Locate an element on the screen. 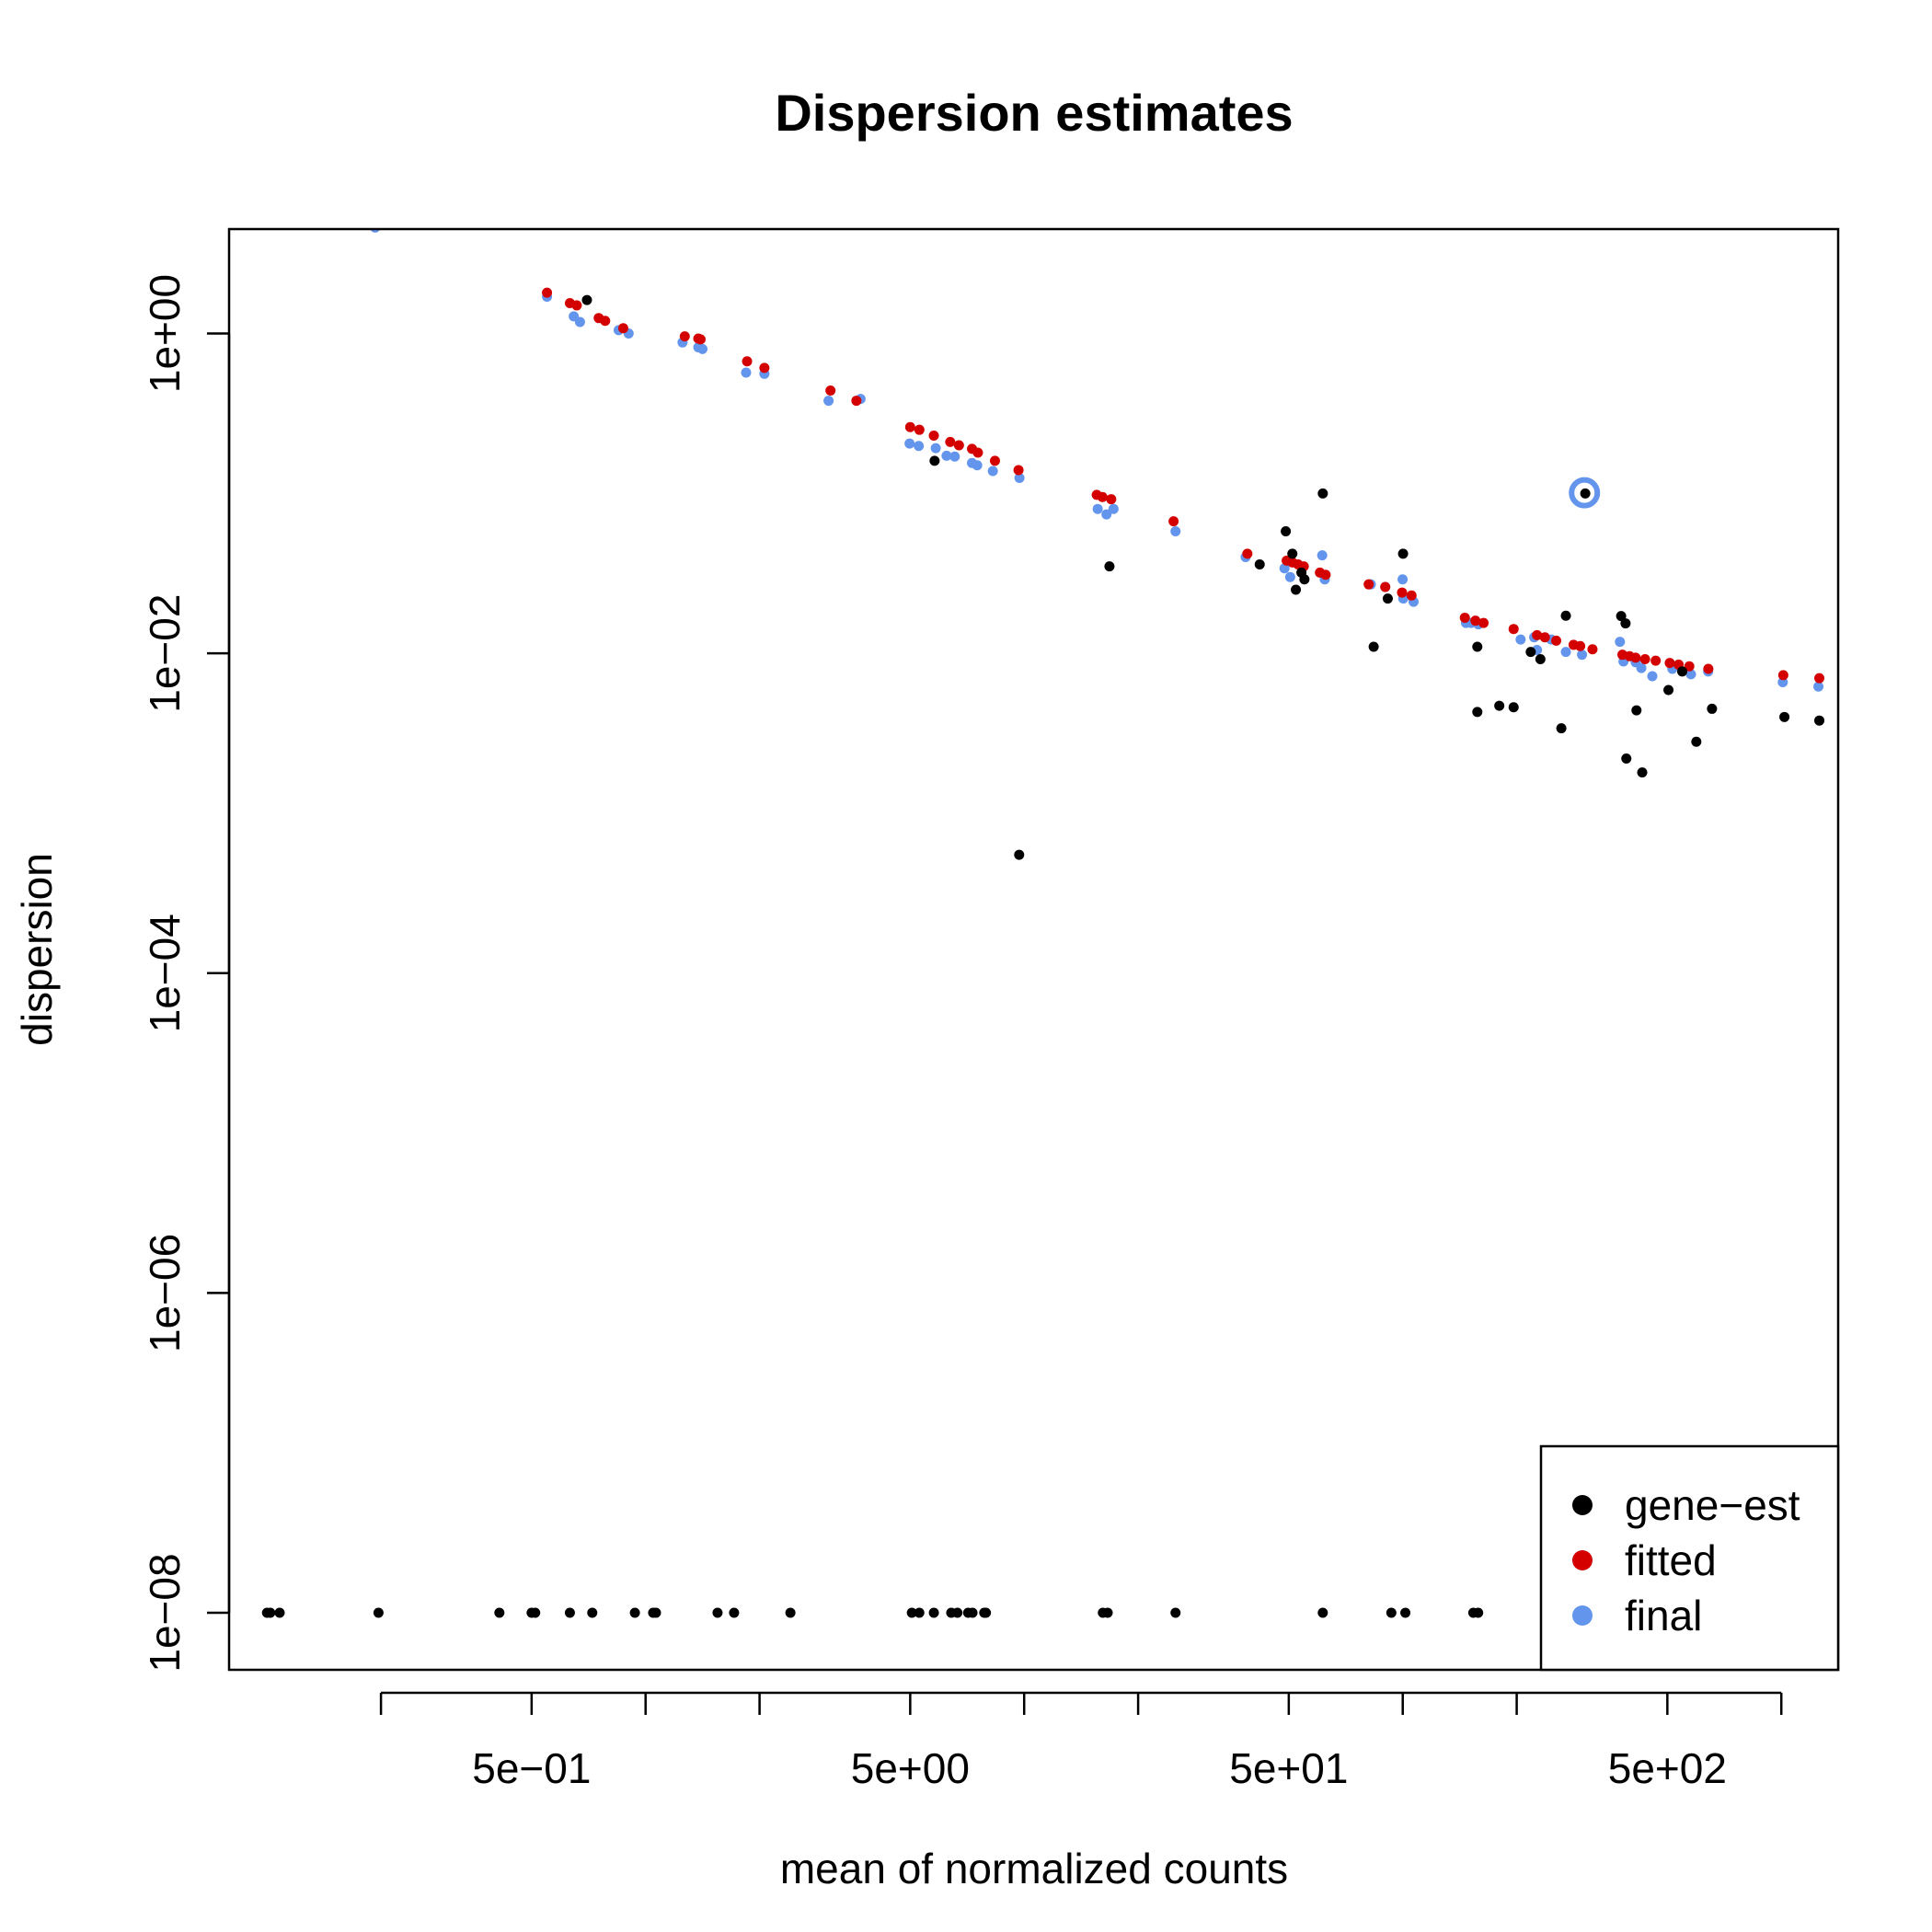 This screenshot has height=1932, width=1932. y-tick-label: 1e−08 is located at coordinates (165, 1612).